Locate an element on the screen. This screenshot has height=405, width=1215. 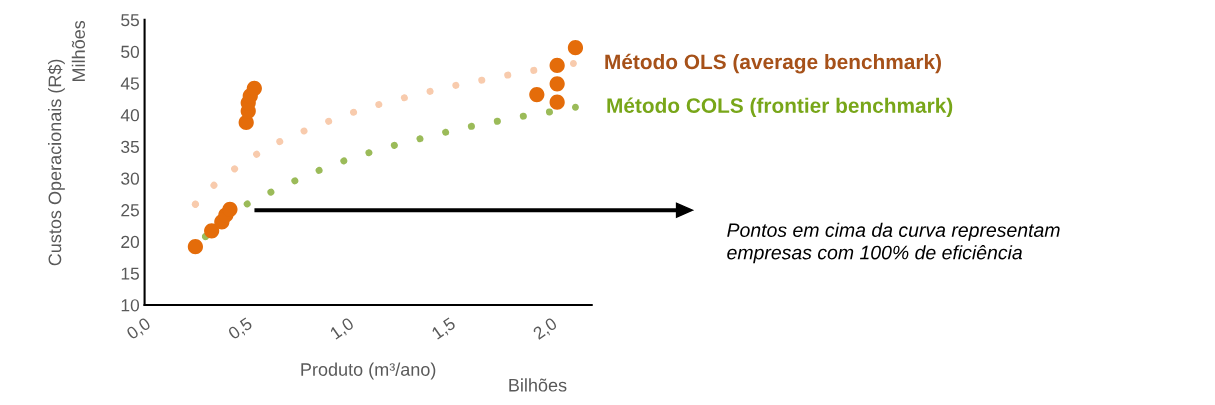
x-tick-label: 1,0 is located at coordinates (342, 329).